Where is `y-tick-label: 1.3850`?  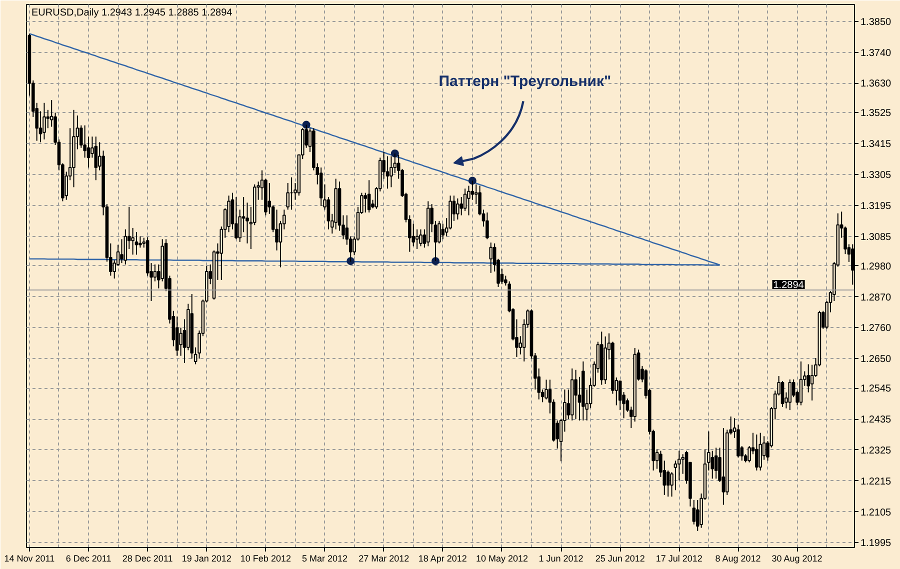
y-tick-label: 1.3850 is located at coordinates (876, 22).